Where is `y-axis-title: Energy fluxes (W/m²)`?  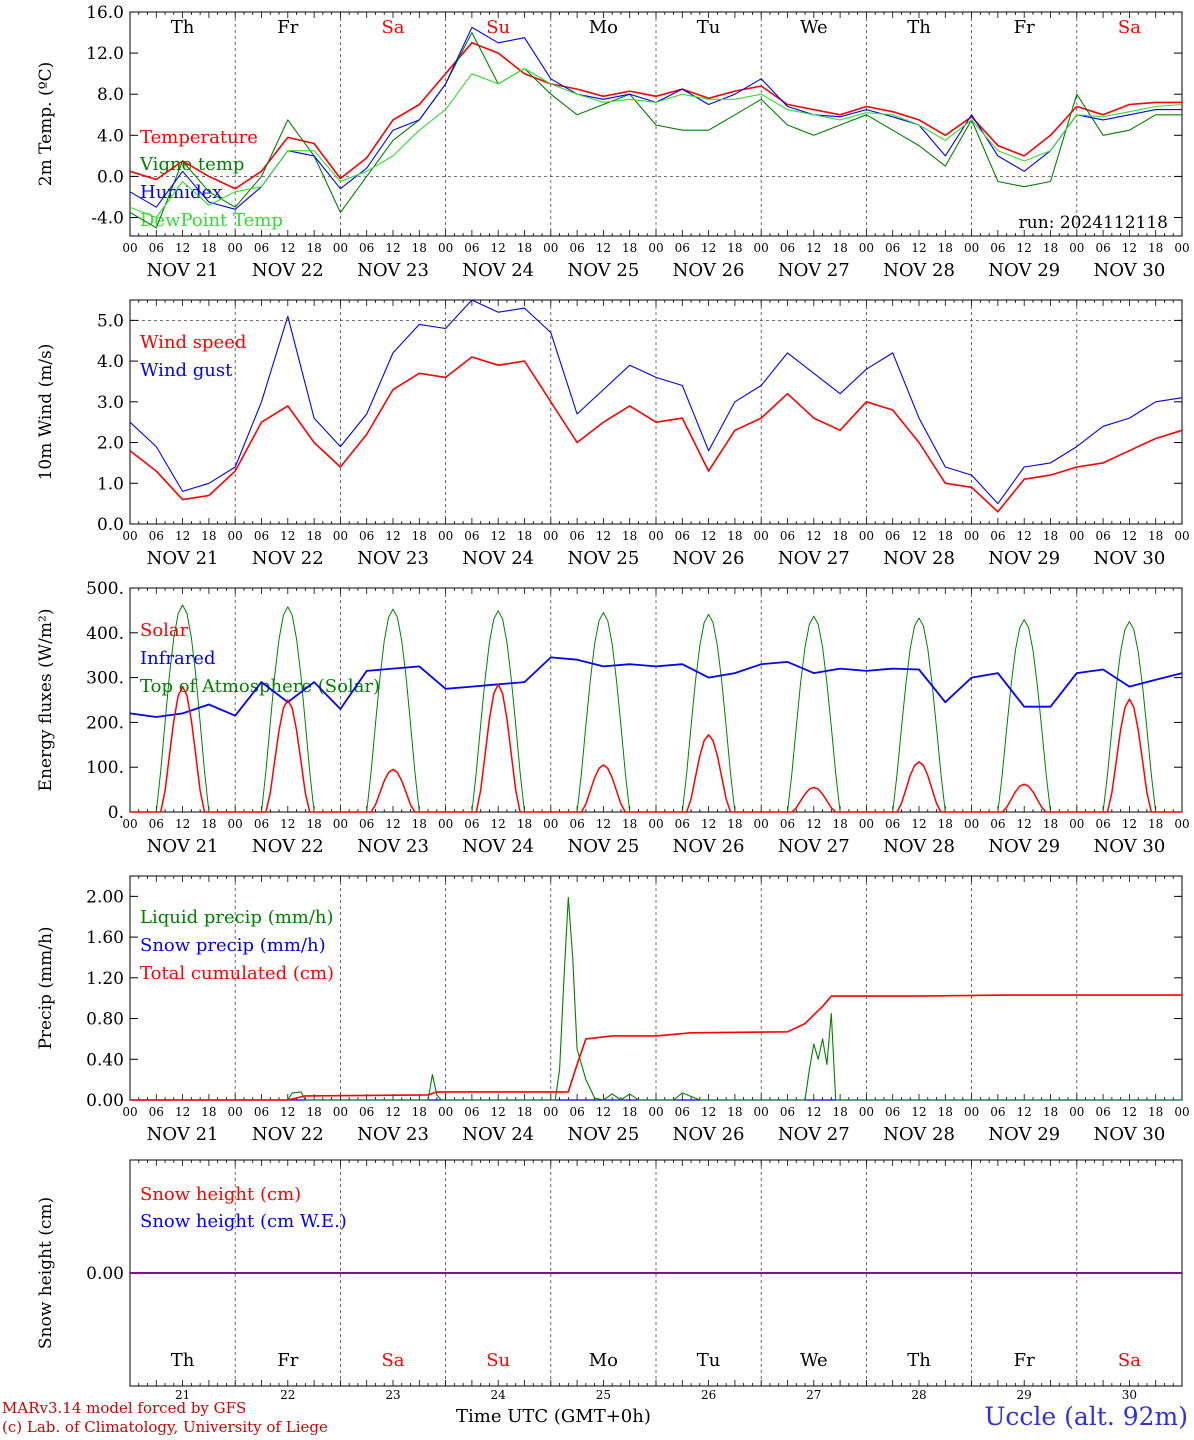
y-axis-title: Energy fluxes (W/m²) is located at coordinates (46, 700).